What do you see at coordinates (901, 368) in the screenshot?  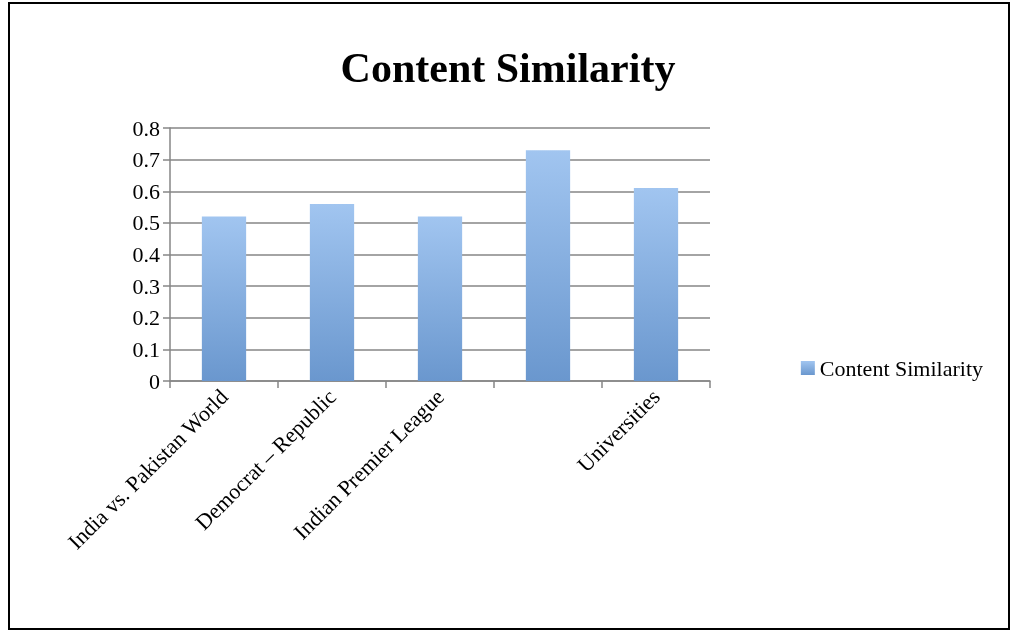 I see `legend-label: Content Similarity` at bounding box center [901, 368].